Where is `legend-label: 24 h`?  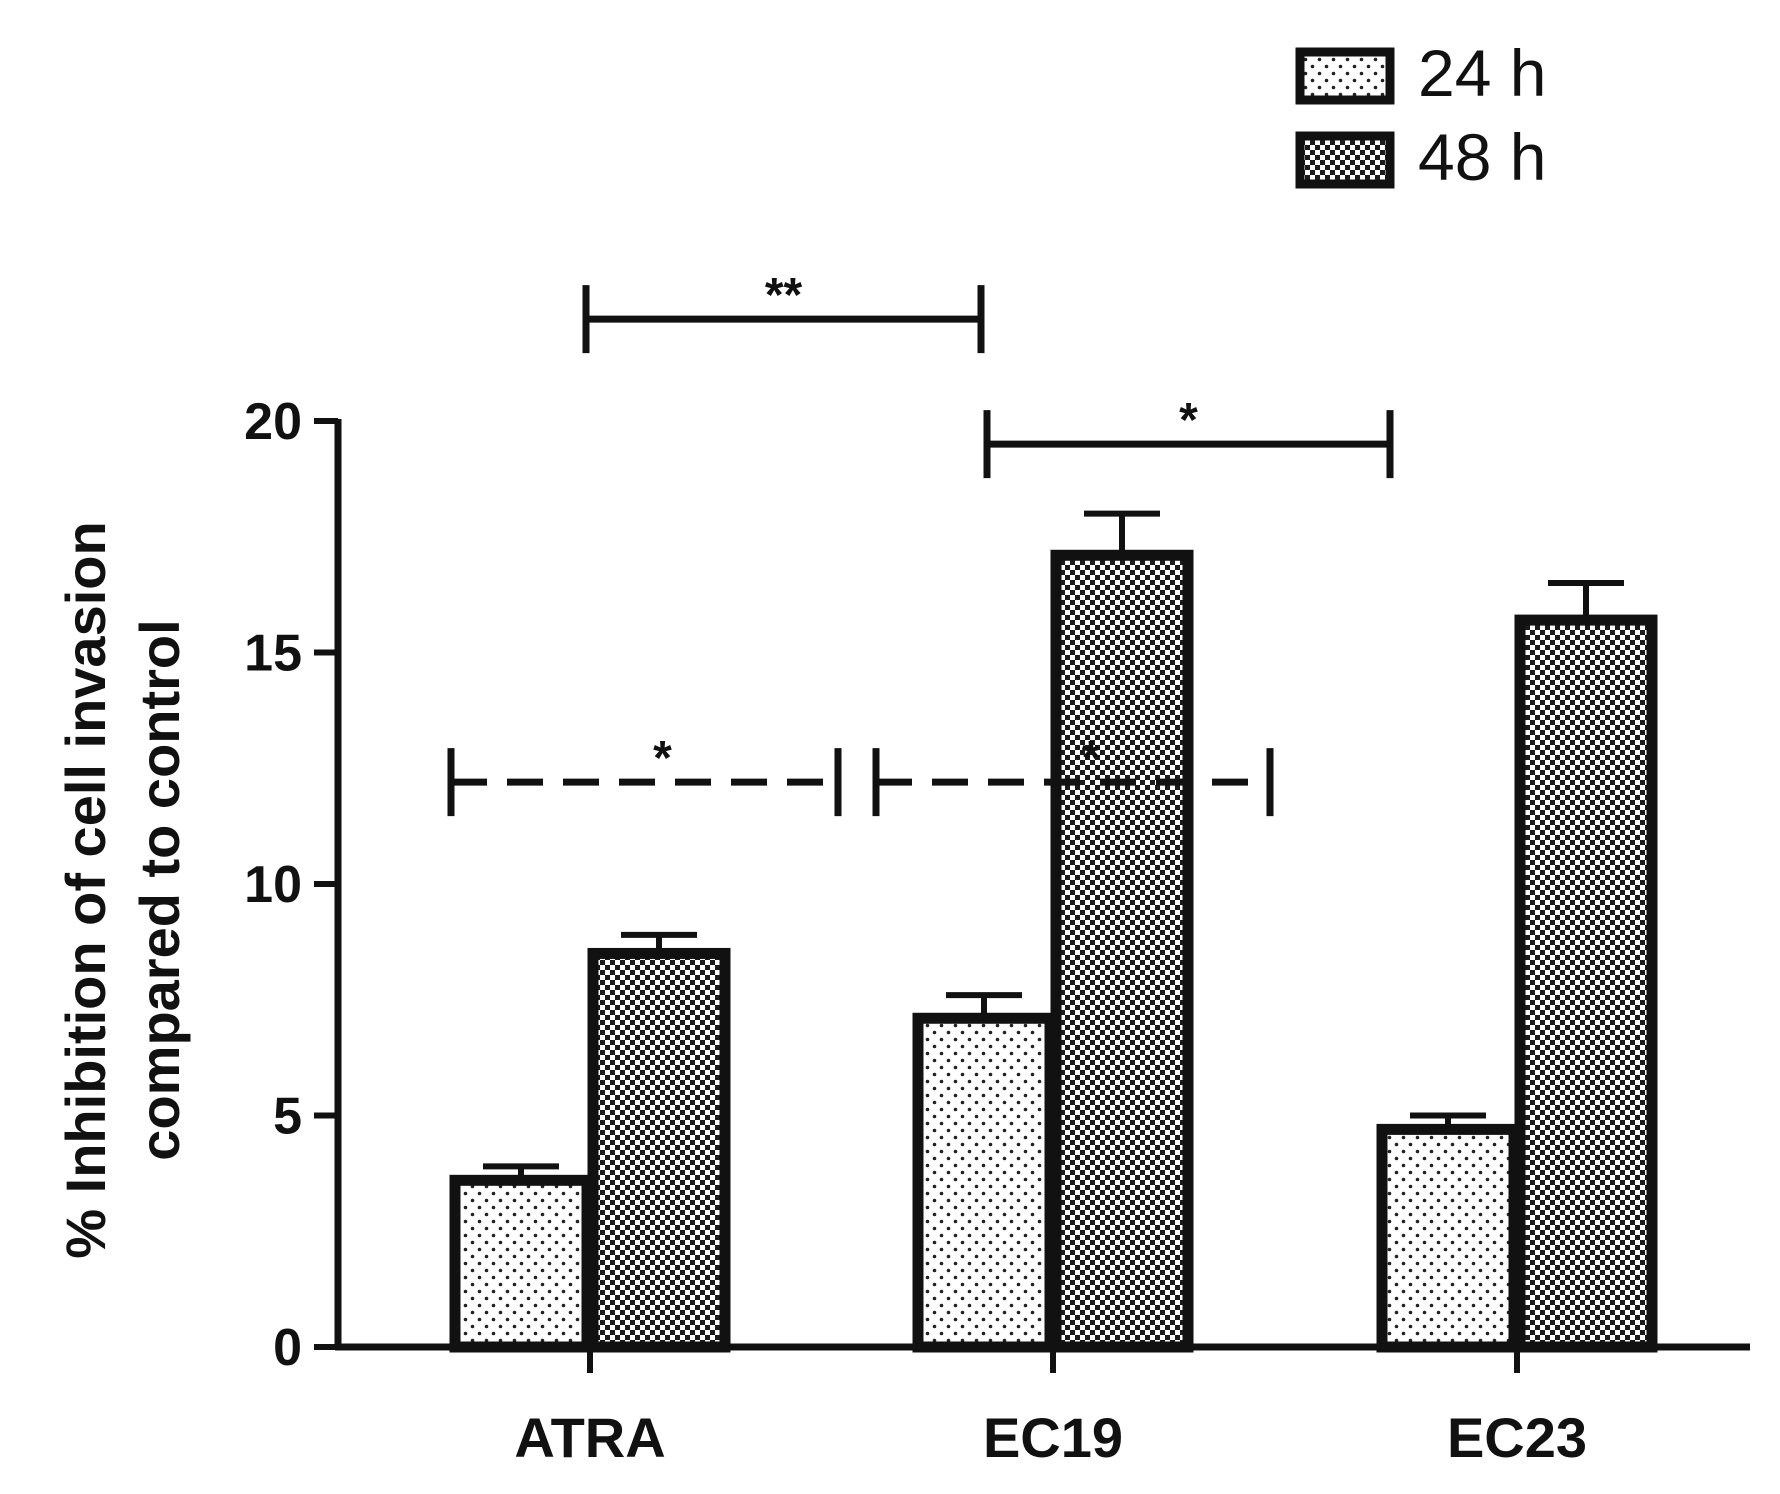 legend-label: 24 h is located at coordinates (1482, 73).